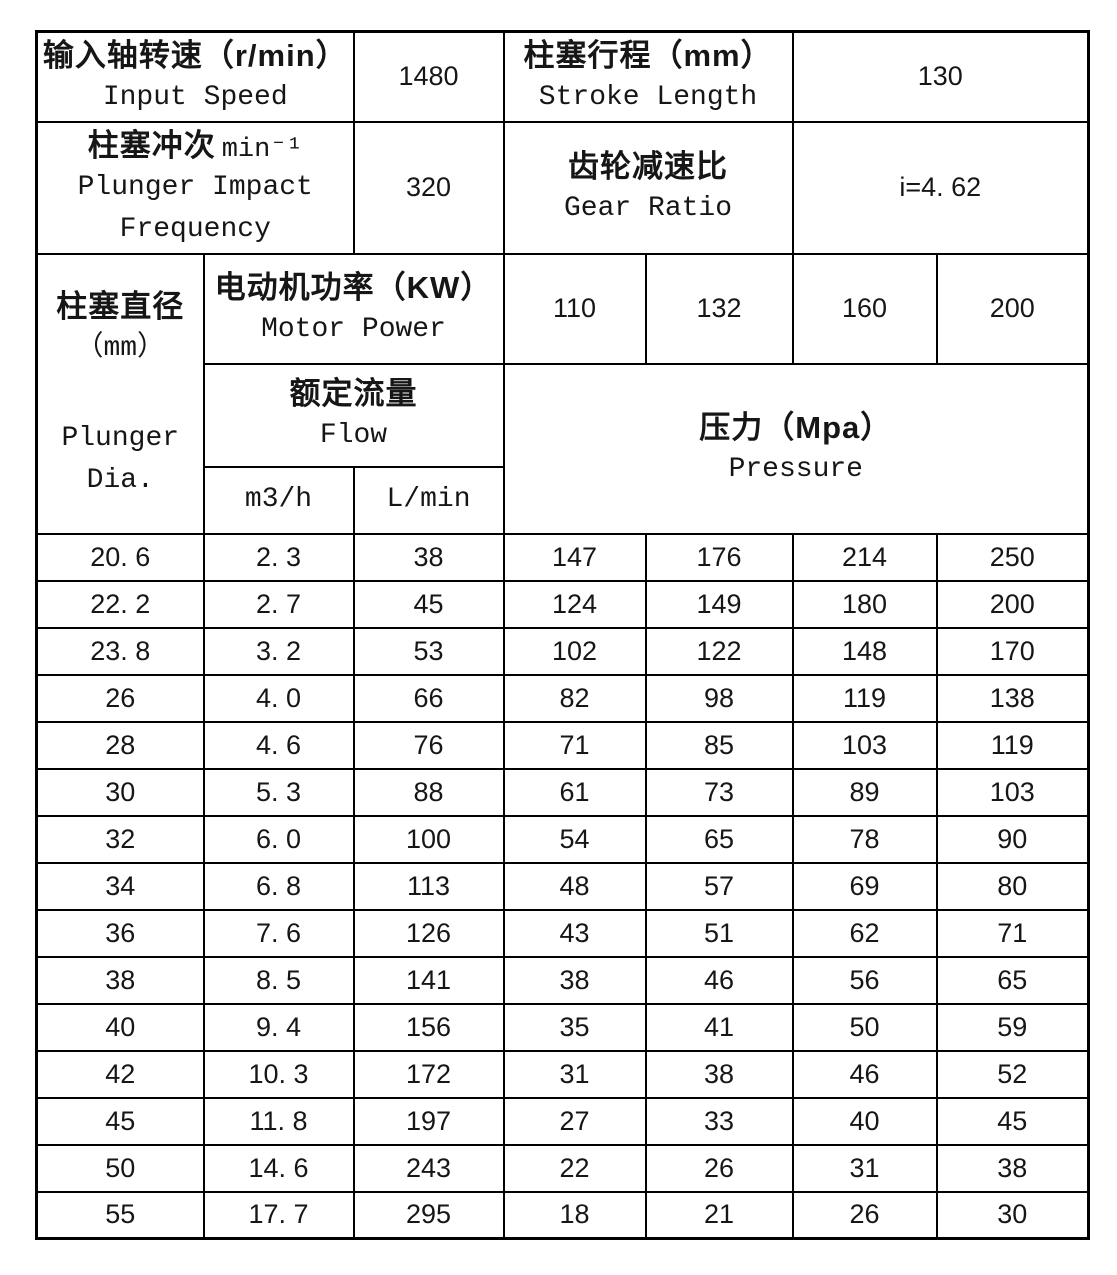  Describe the element at coordinates (1012, 1215) in the screenshot. I see `pressure-200-cell: 30` at that location.